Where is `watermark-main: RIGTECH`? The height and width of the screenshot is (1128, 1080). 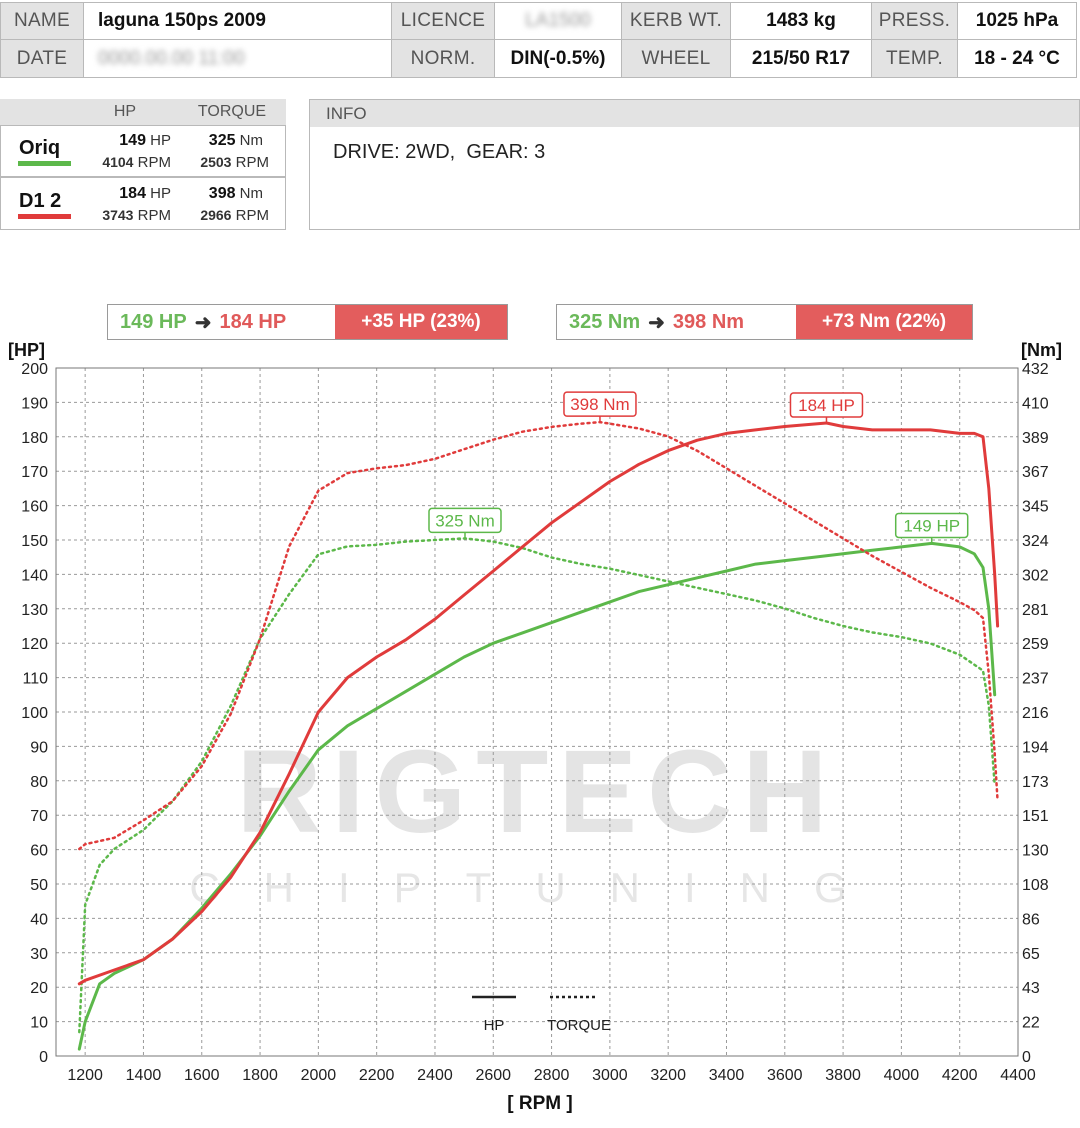
watermark-main: RIGTECH is located at coordinates (537, 792).